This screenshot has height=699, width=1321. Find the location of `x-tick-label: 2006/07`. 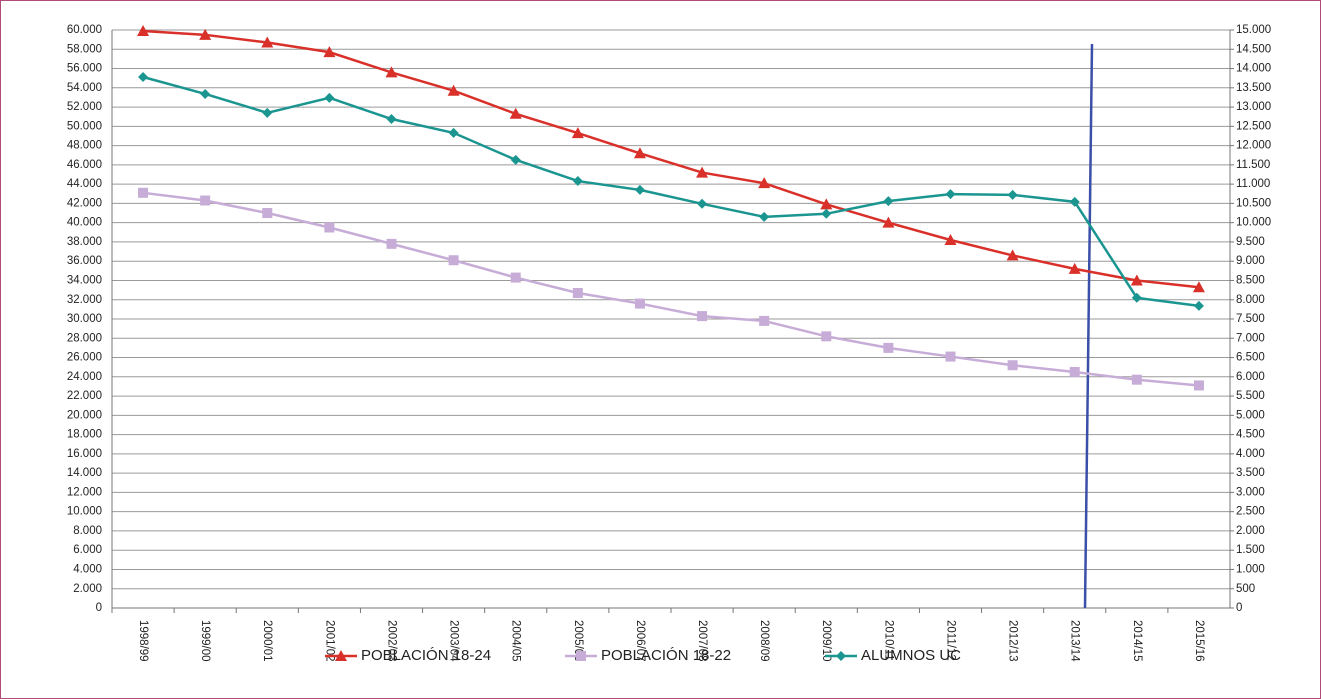

x-tick-label: 2006/07 is located at coordinates (640, 641).